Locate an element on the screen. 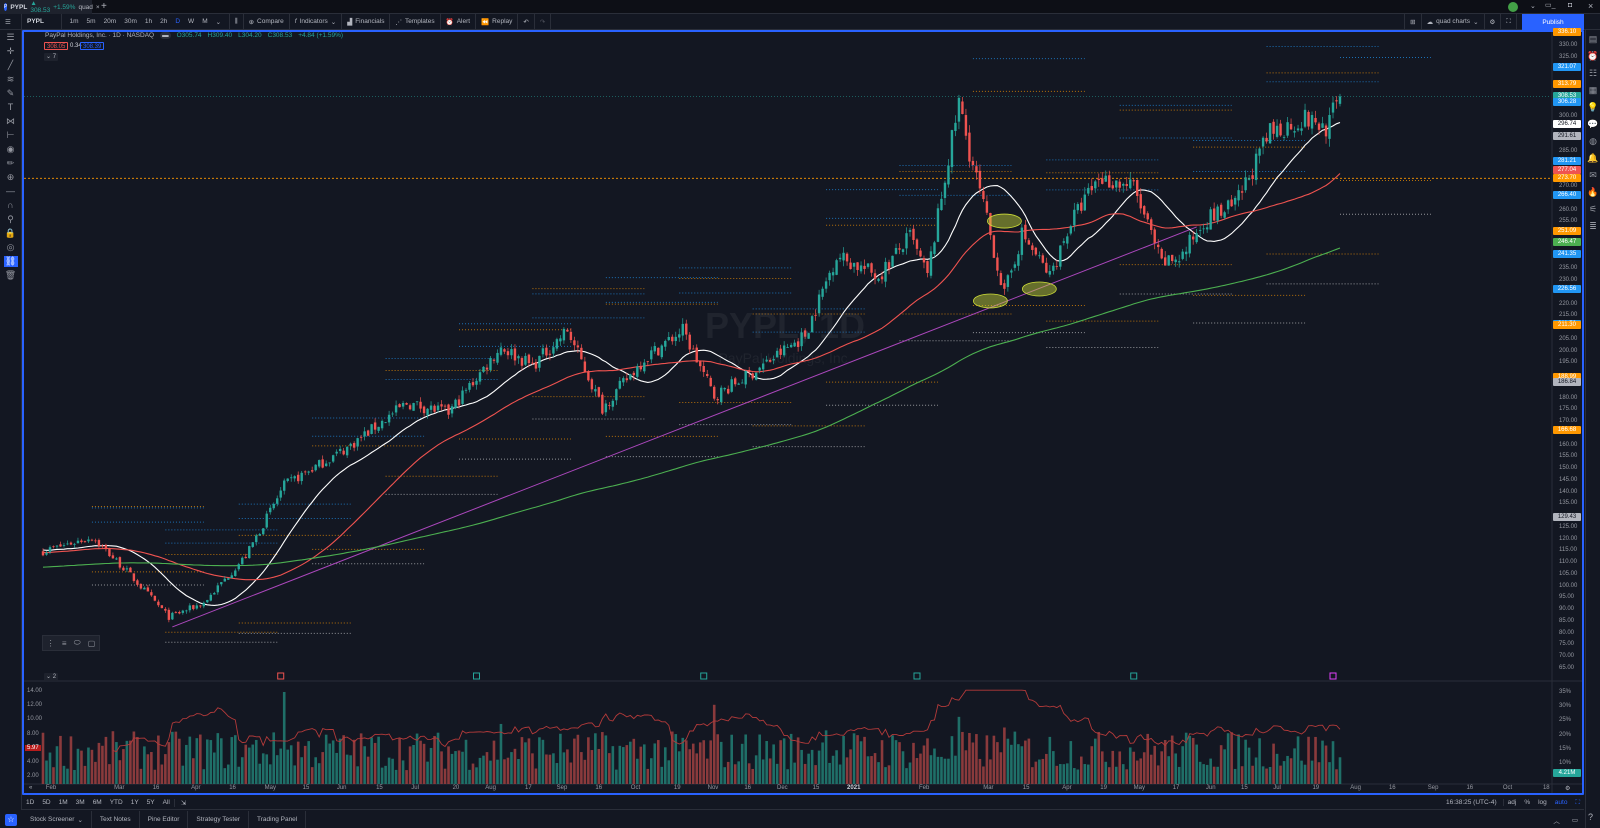  compare-button: ⊕ Compare is located at coordinates (267, 21).